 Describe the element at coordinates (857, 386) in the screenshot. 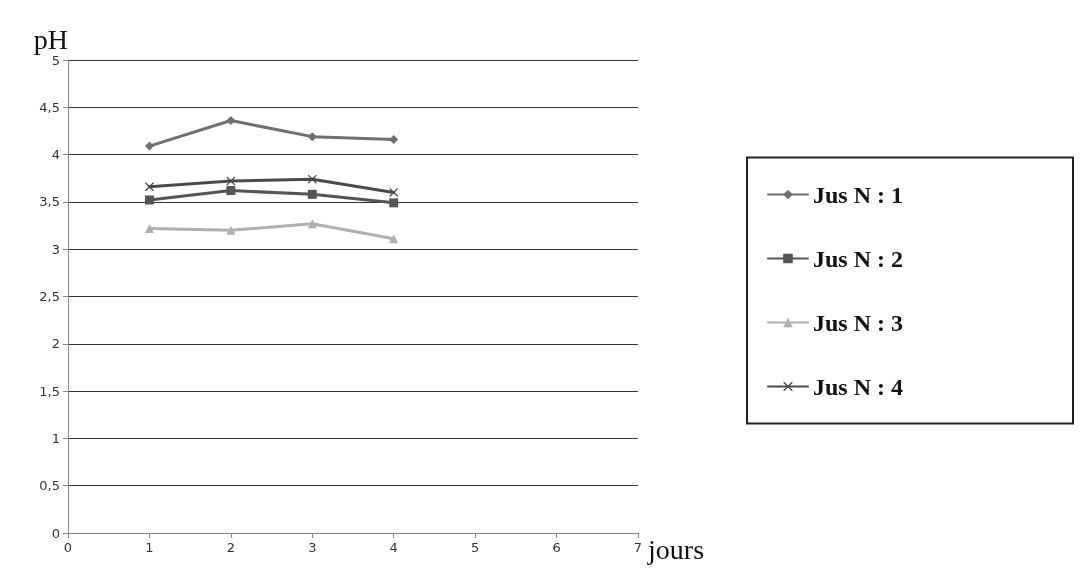

I see `legend-label: Jus N : 4` at that location.